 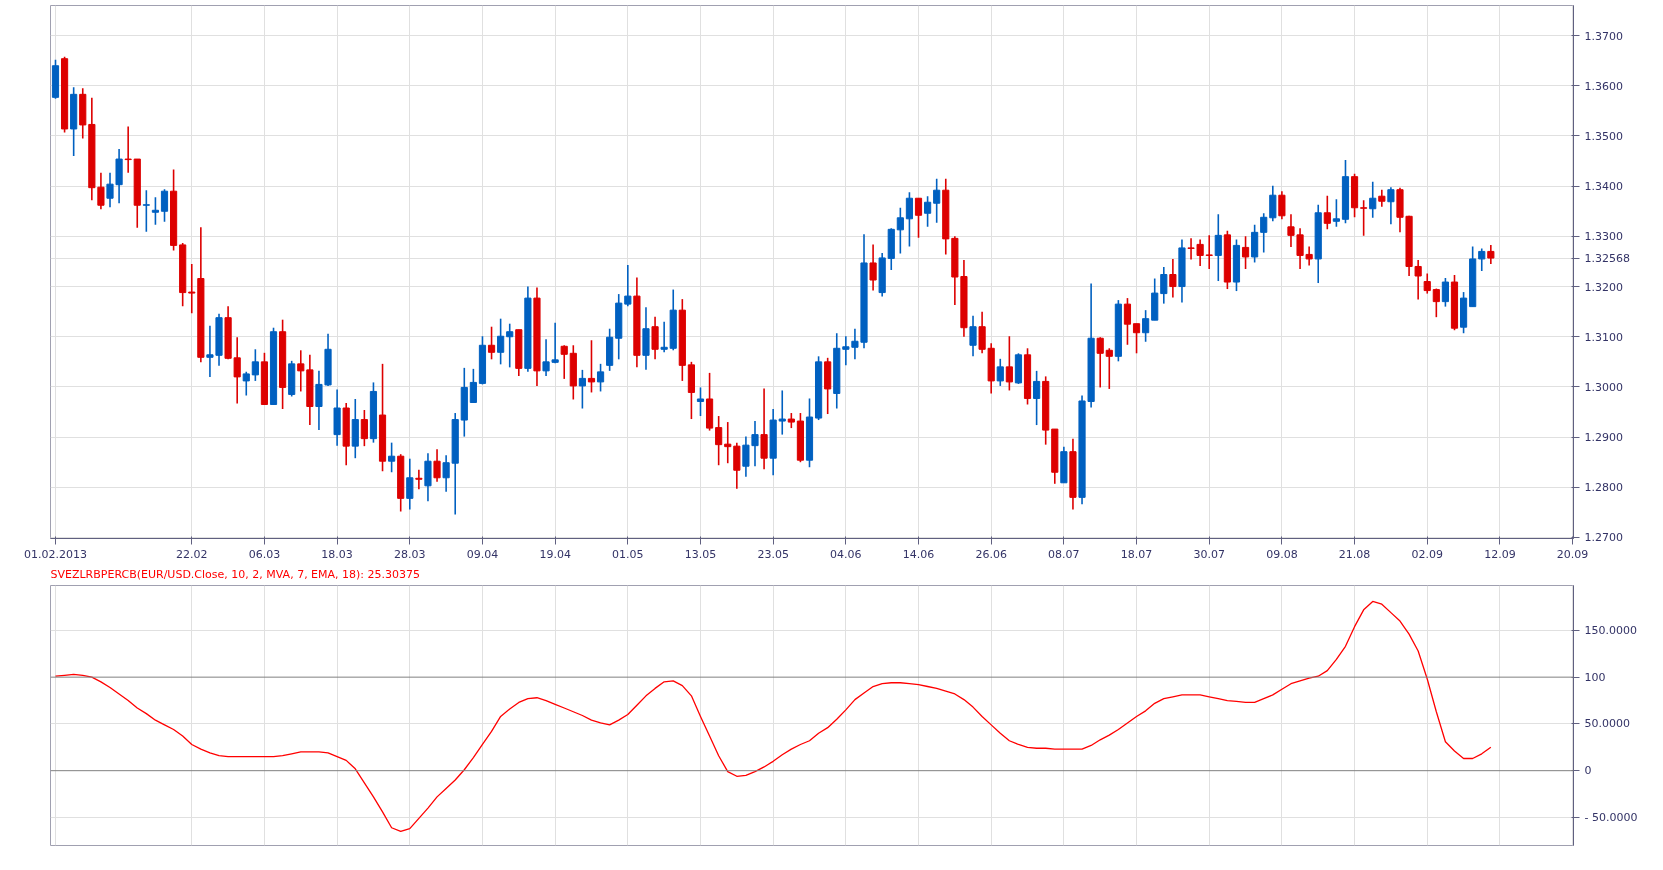 What do you see at coordinates (1607, 724) in the screenshot?
I see `y-tick-label: 50.0000` at bounding box center [1607, 724].